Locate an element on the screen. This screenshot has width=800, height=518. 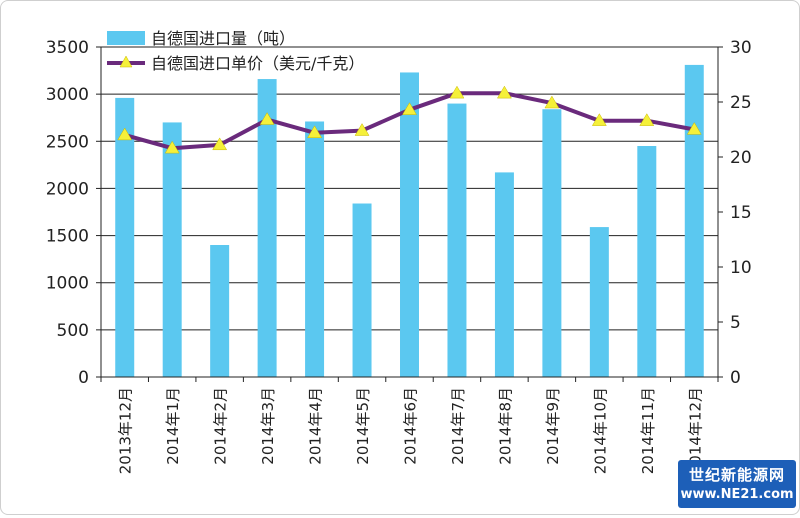
x-tick-label: 2014年12月 is located at coordinates (695, 430).